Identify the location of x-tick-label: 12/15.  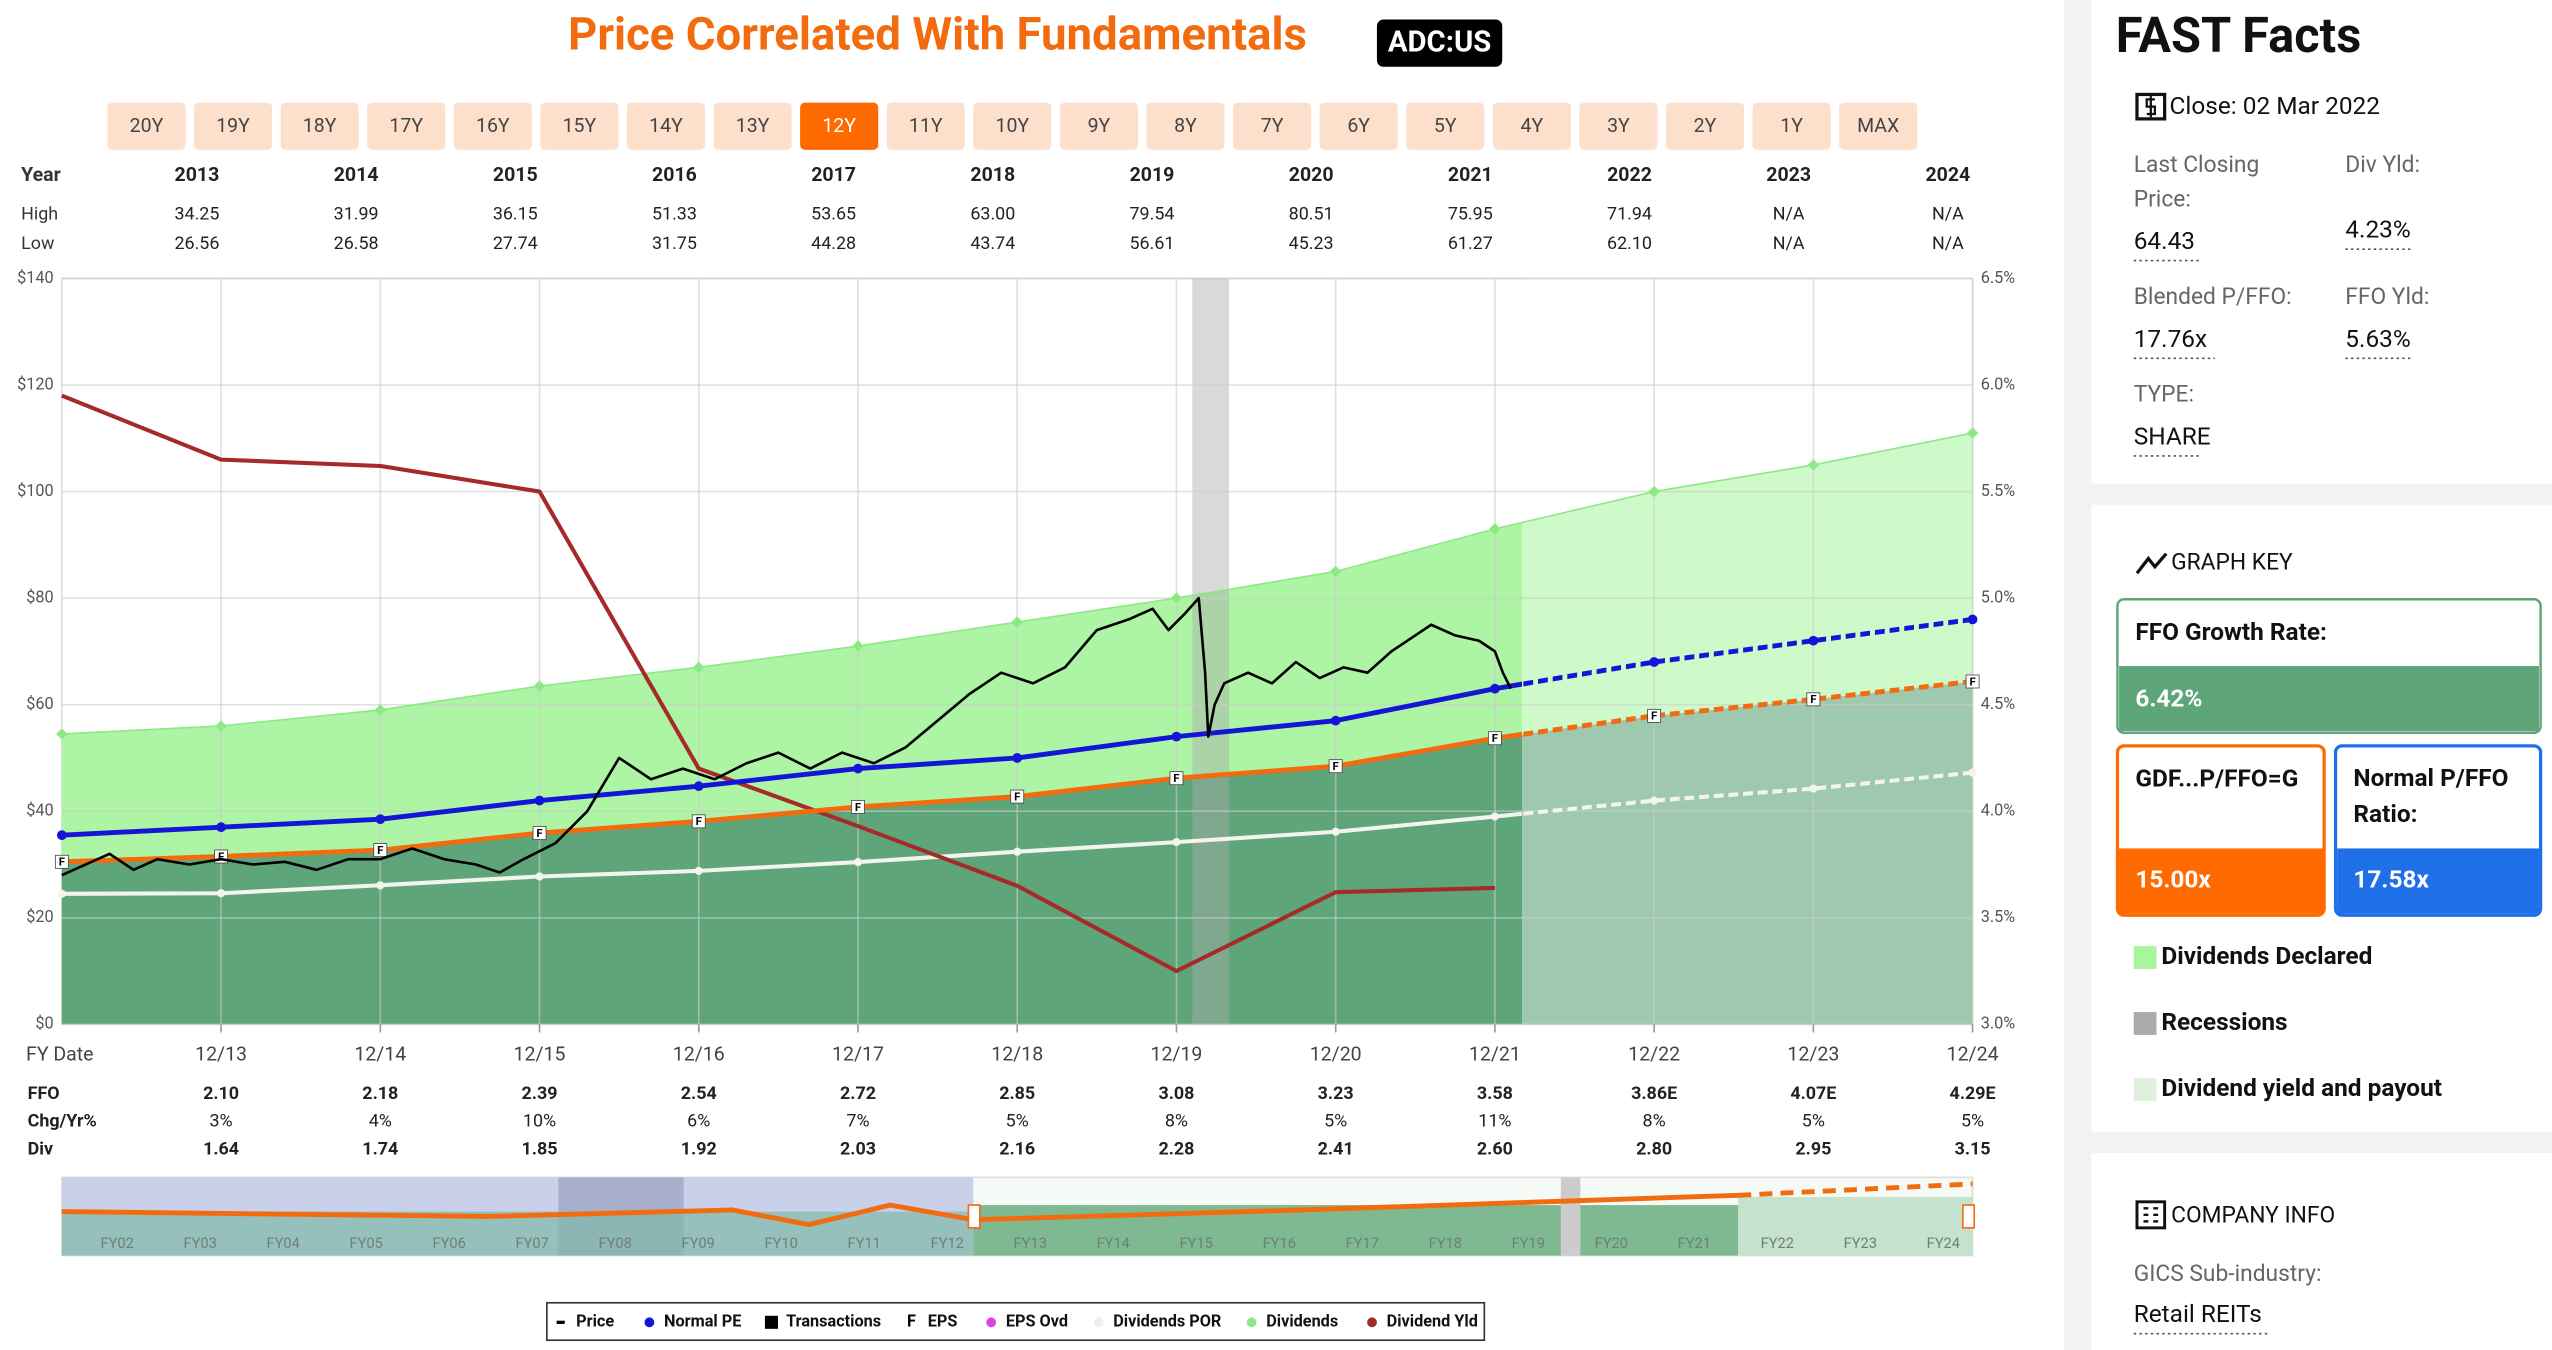
(540, 1053).